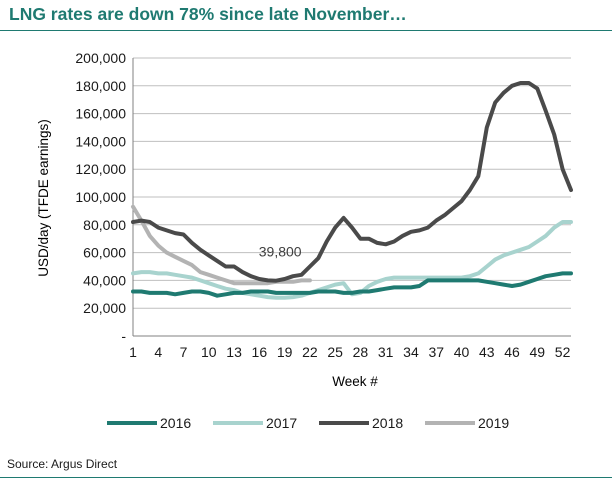  Describe the element at coordinates (234, 352) in the screenshot. I see `x-tick-label: 13` at that location.